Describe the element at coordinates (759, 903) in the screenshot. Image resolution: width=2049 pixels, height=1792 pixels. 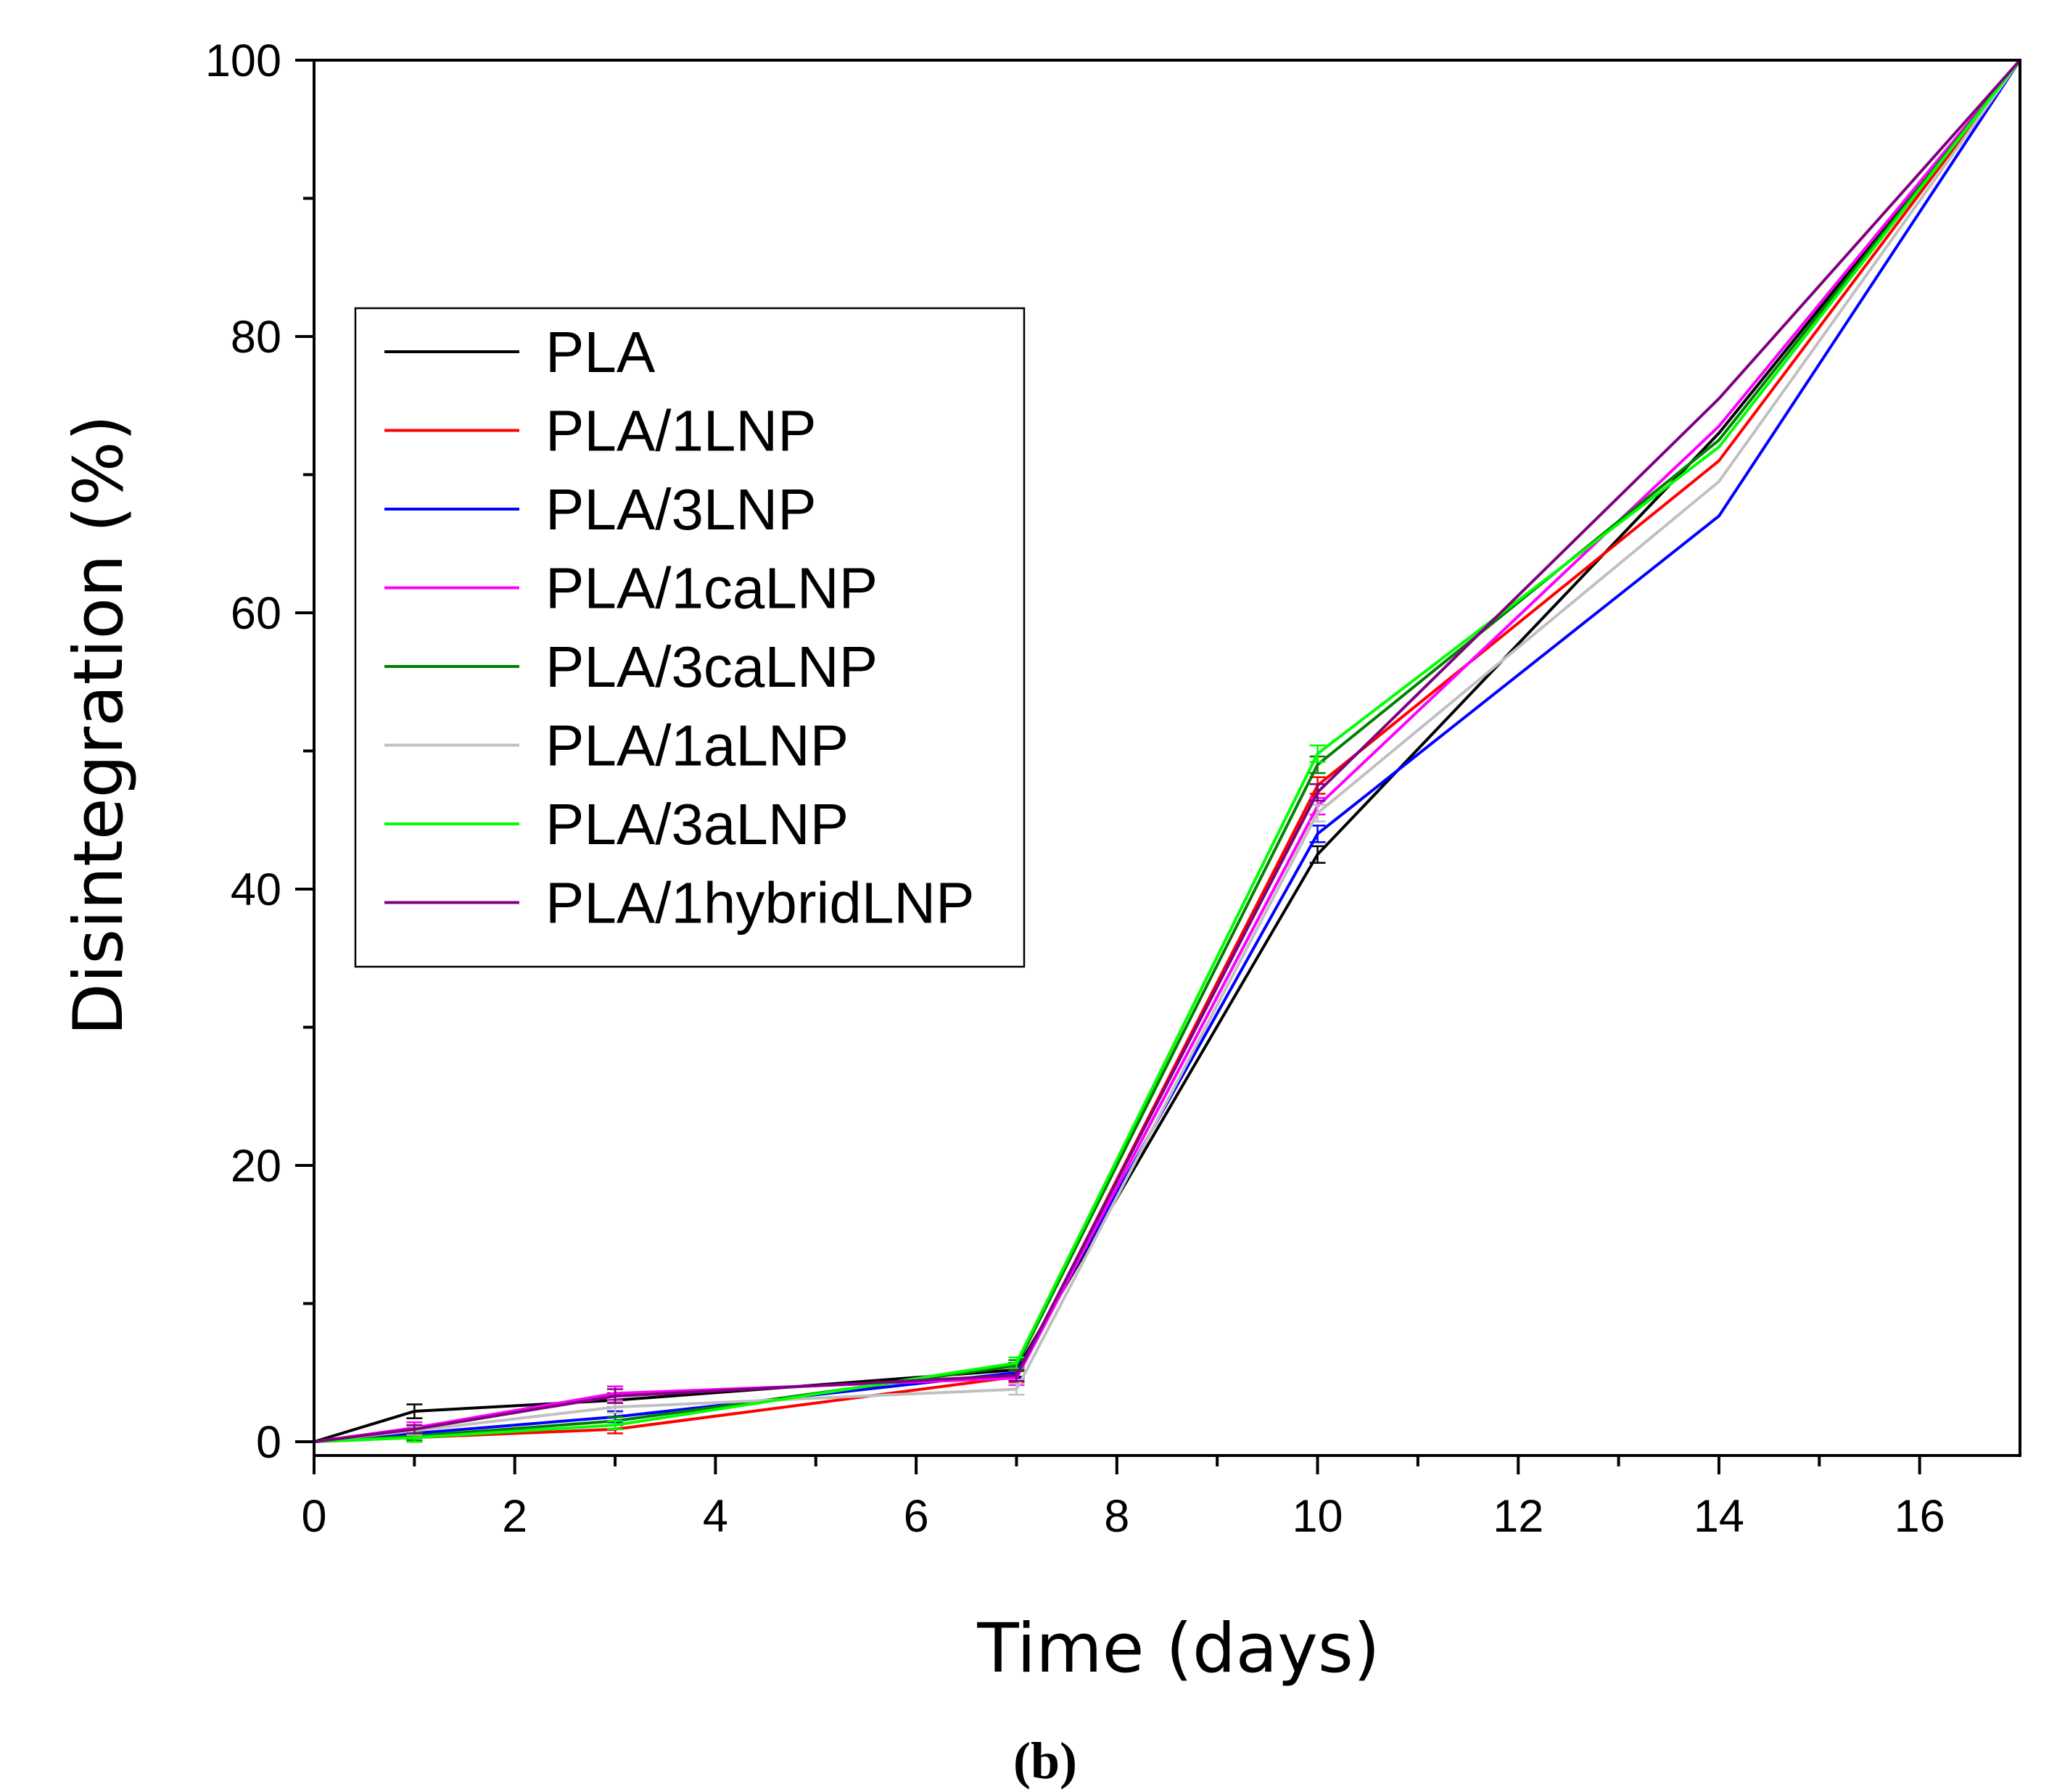
I see `legend-label: PLA/1hybridLNP` at that location.